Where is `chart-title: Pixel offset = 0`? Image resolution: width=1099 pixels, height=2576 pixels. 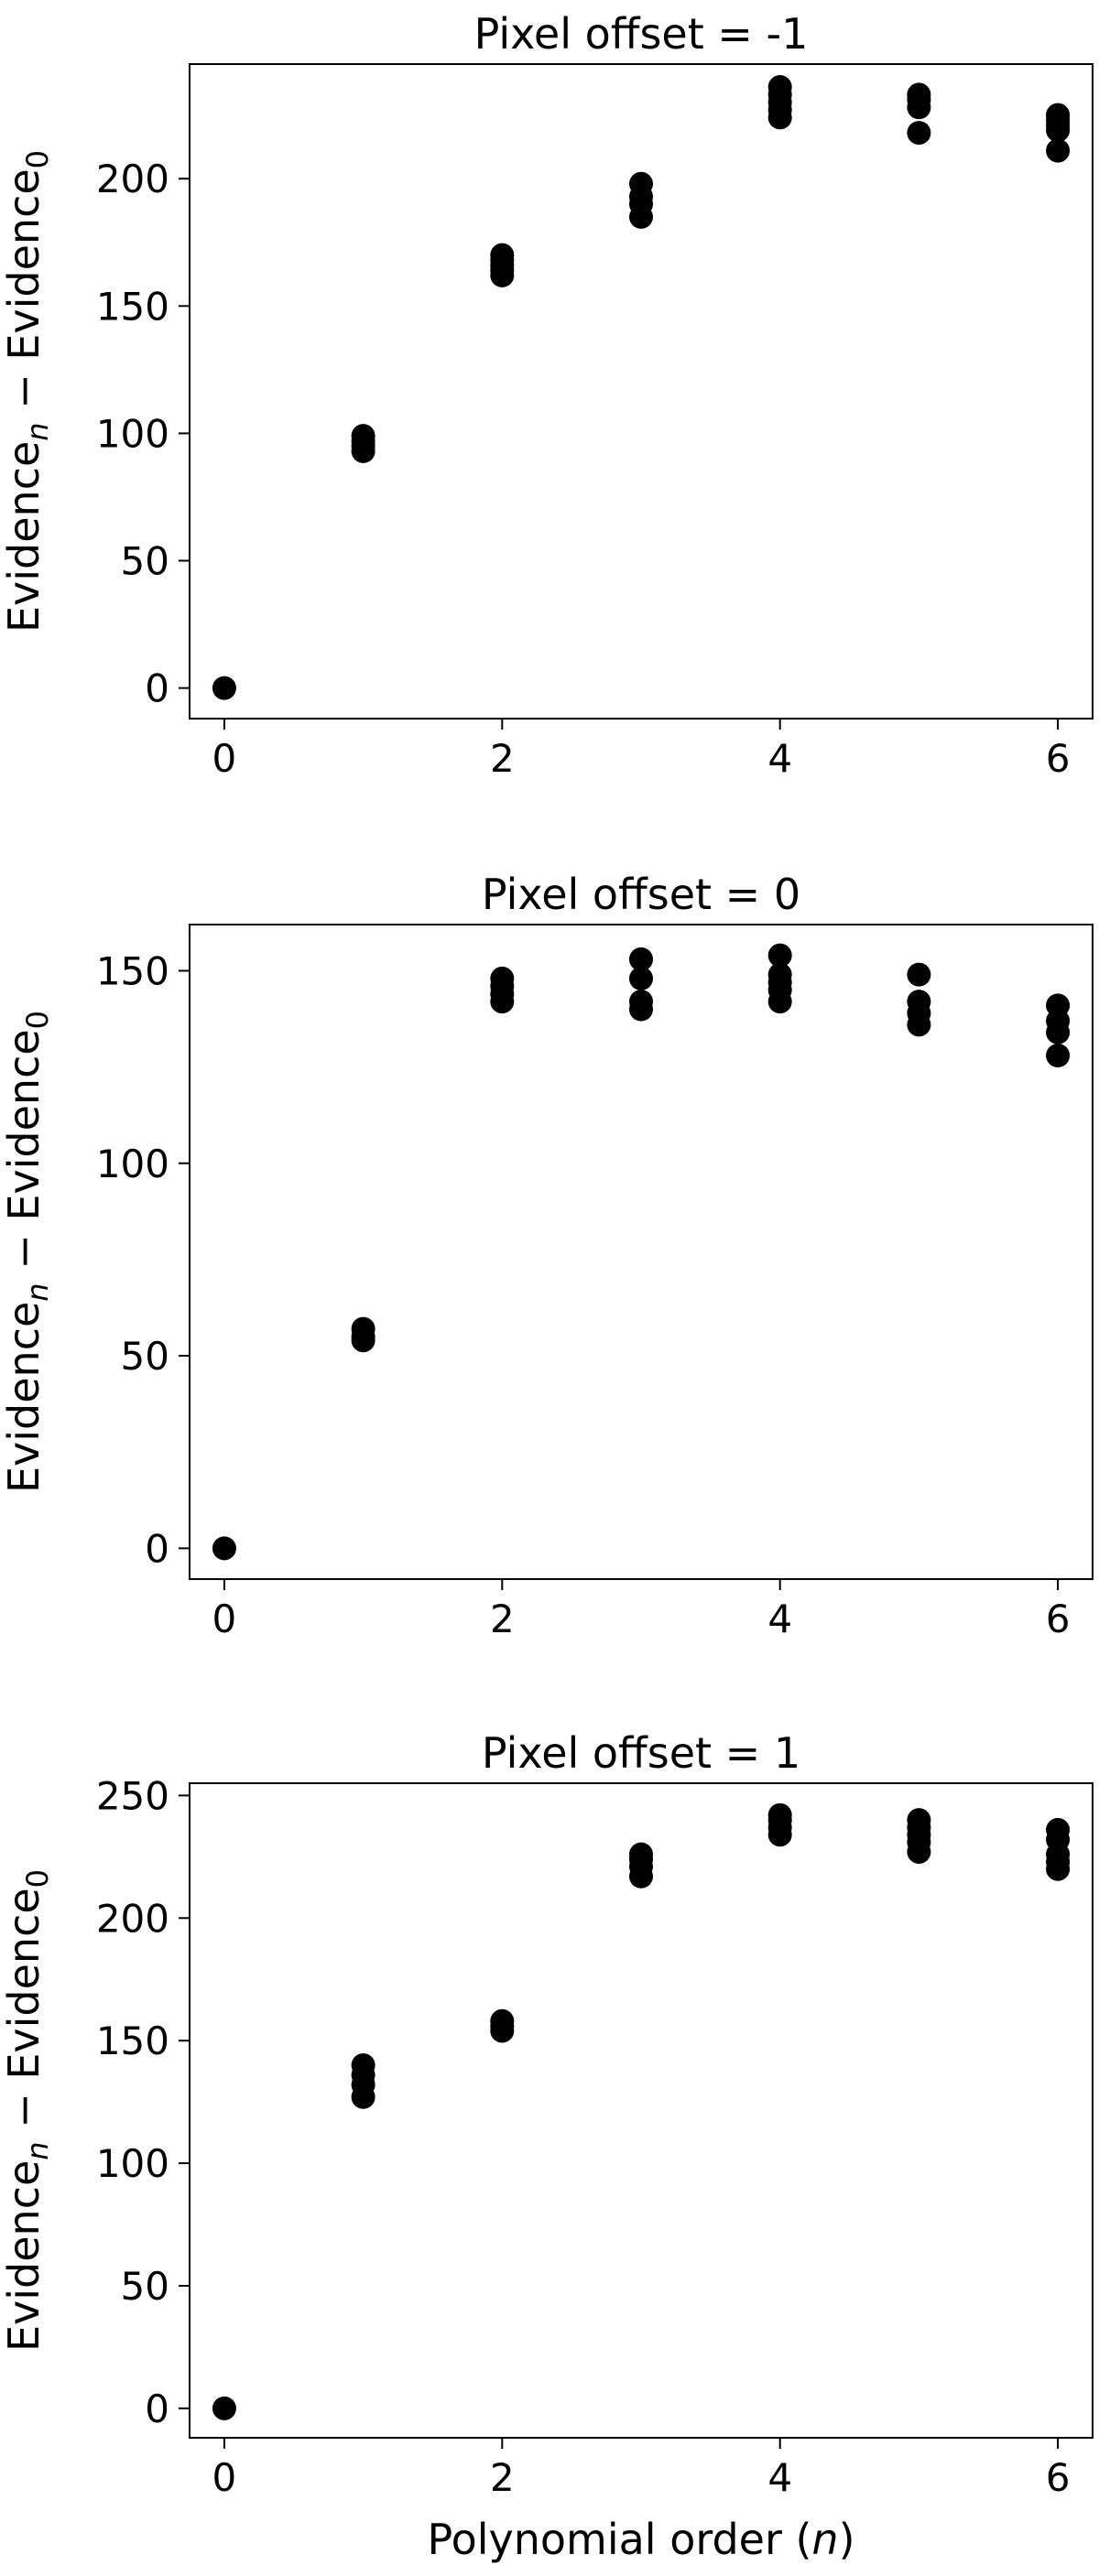
chart-title: Pixel offset = 0 is located at coordinates (641, 895).